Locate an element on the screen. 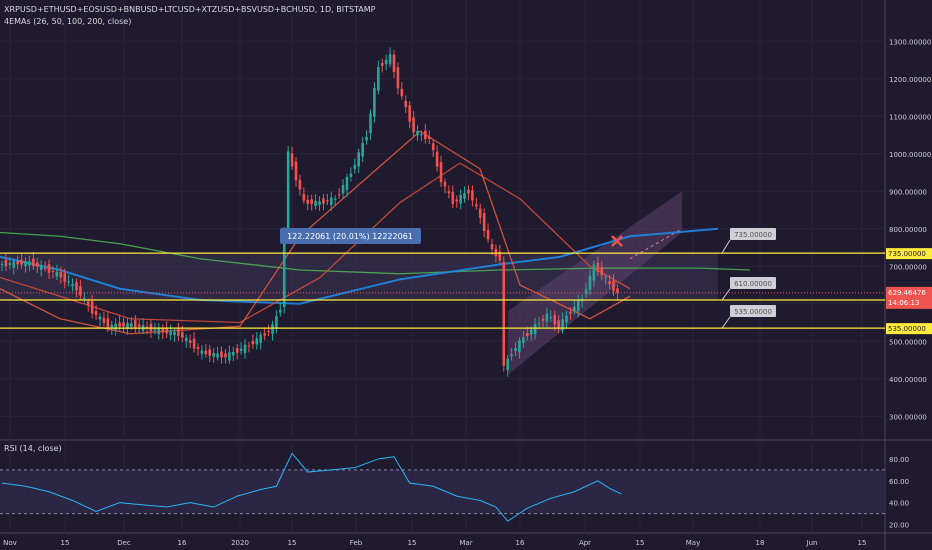 This screenshot has height=550, width=932. rsi-indicator-label: RSI (14, close) is located at coordinates (33, 448).